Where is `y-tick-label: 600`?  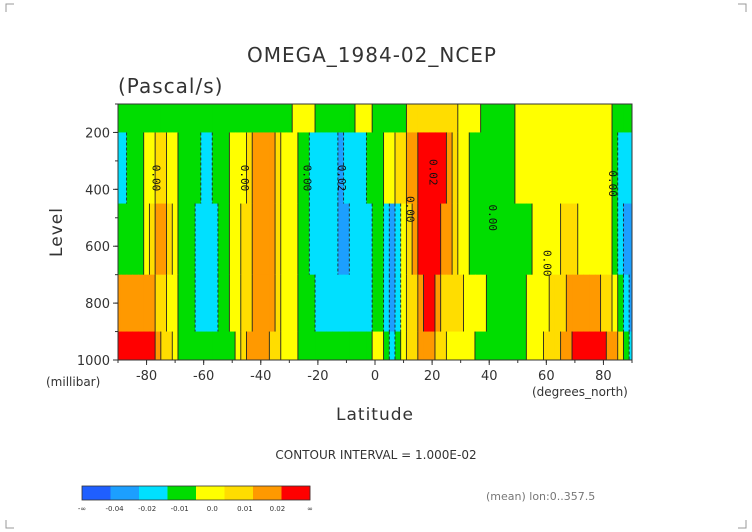 y-tick-label: 600 is located at coordinates (97, 247).